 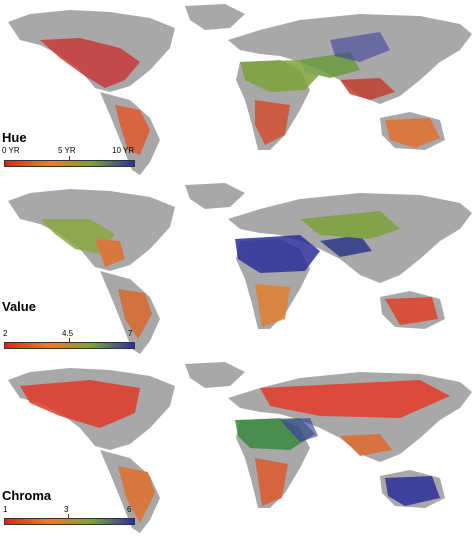 I want to click on chroma-legend-title: Chroma, so click(x=27, y=495).